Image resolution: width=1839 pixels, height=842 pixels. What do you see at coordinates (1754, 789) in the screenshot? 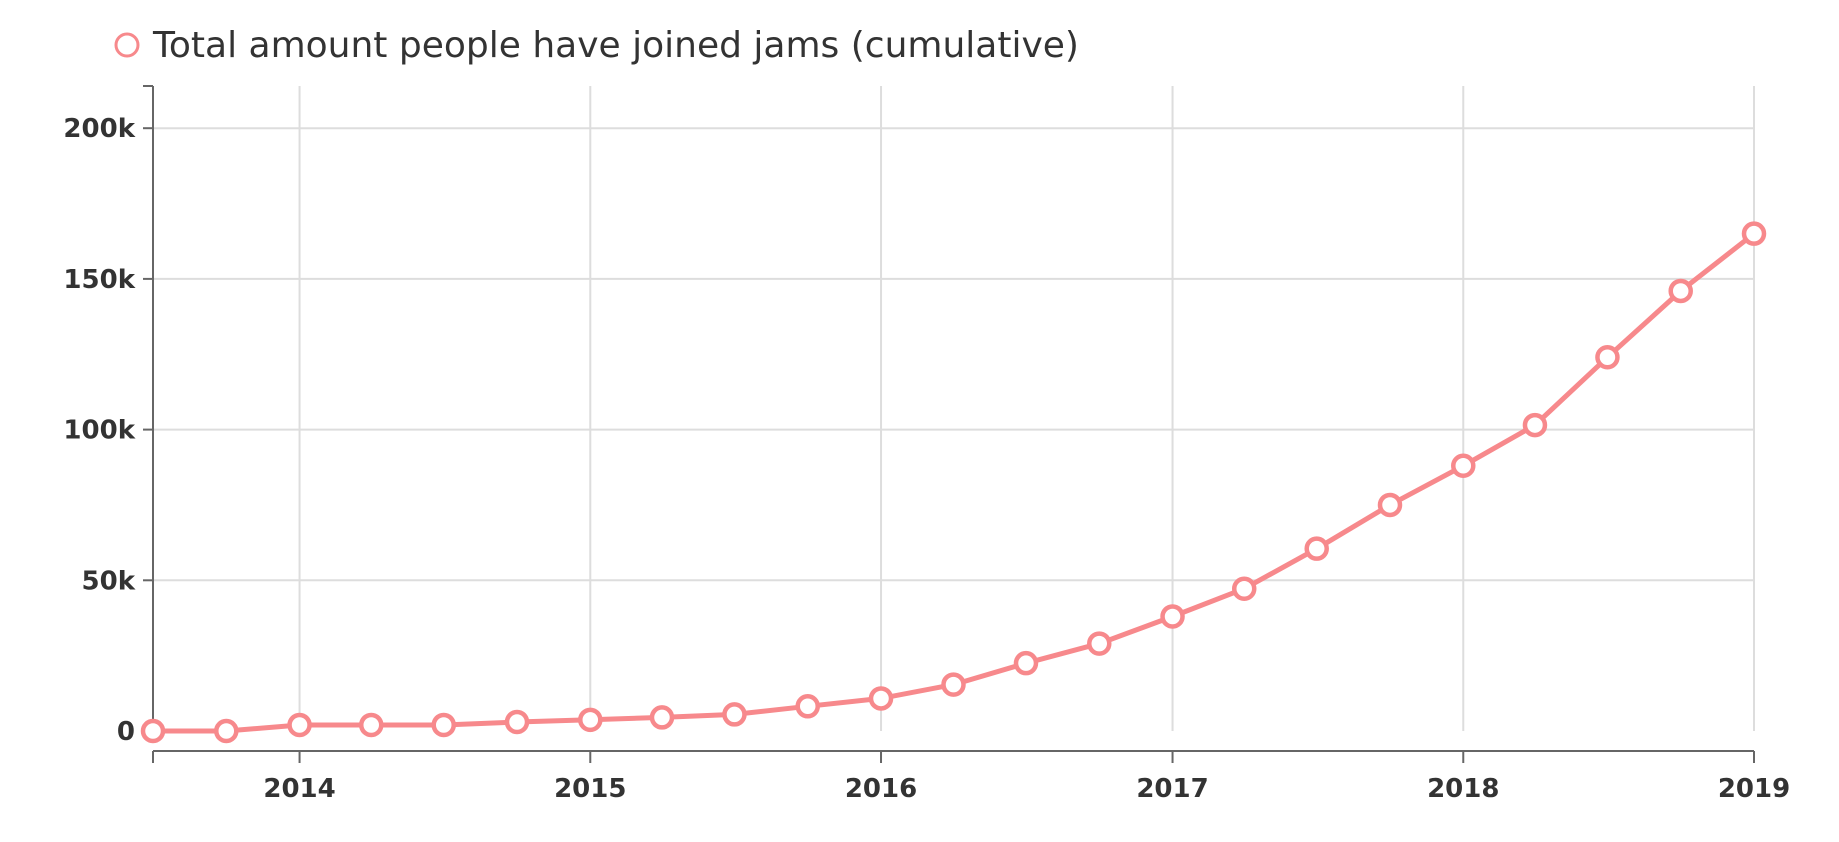
I see `x-tick-label: 2019` at bounding box center [1754, 789].